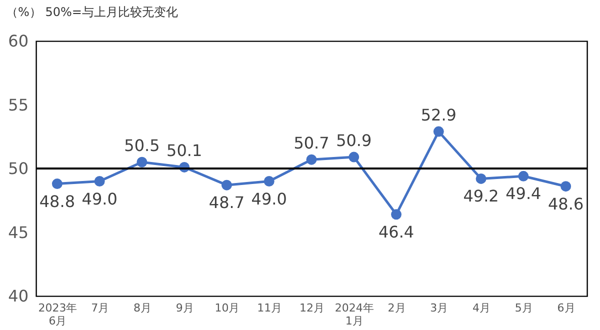  Describe the element at coordinates (100, 308) in the screenshot. I see `x-tick-label: 7月` at that location.